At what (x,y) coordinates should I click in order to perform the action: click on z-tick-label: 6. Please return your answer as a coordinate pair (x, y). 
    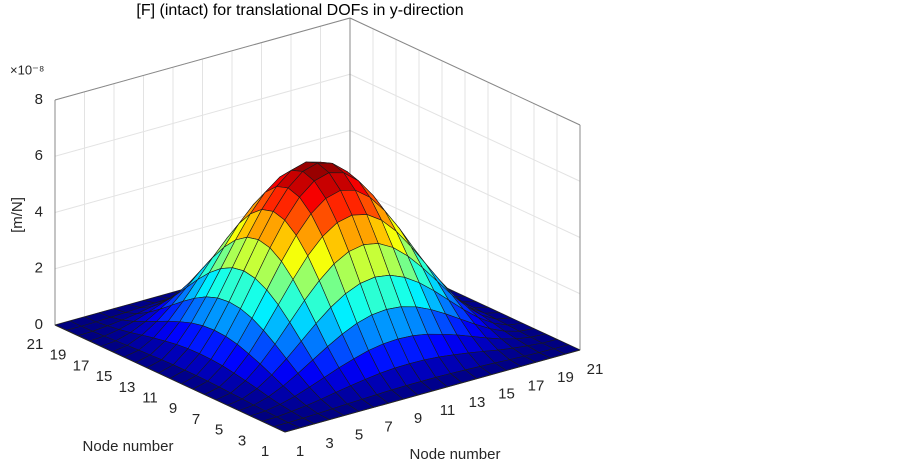
    Looking at the image, I should click on (39, 155).